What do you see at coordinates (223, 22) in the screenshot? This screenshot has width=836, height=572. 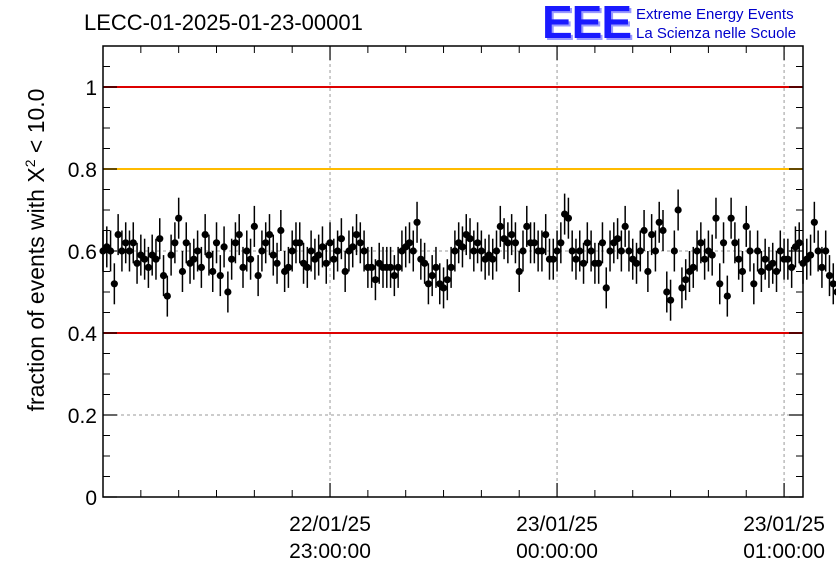 I see `chart-title: LECC-01-2025-01-23-00001` at bounding box center [223, 22].